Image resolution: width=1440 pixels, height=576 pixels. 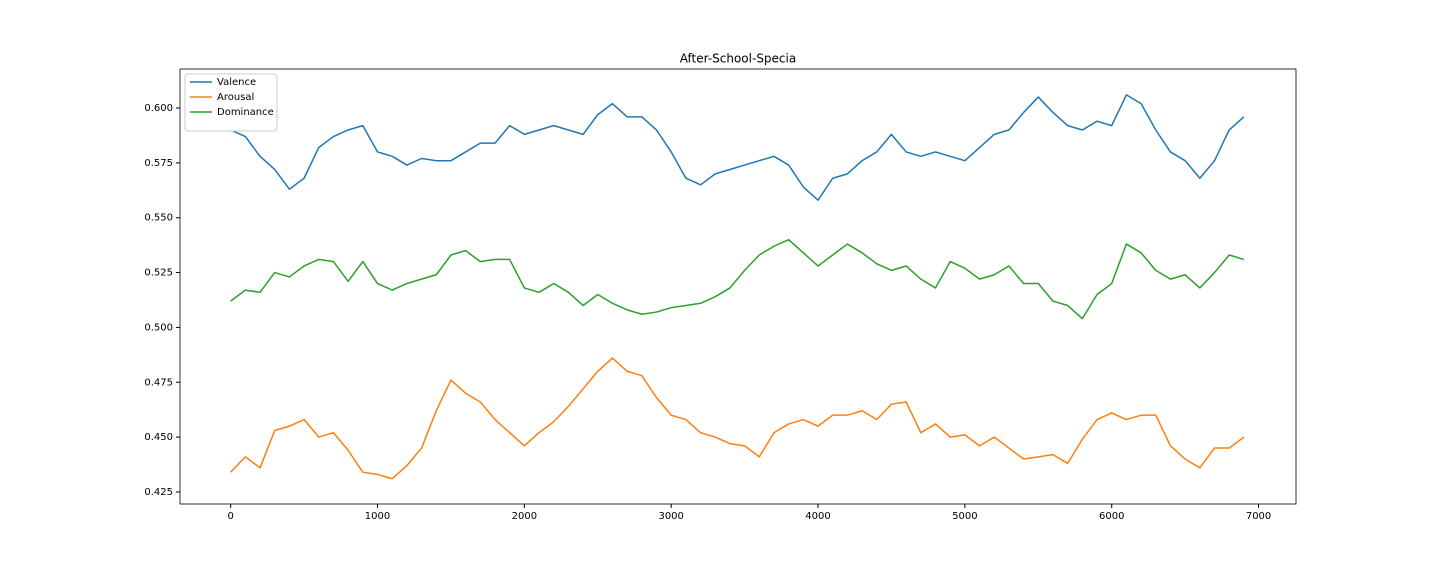 I want to click on y-tick-label: 0.475, so click(x=158, y=382).